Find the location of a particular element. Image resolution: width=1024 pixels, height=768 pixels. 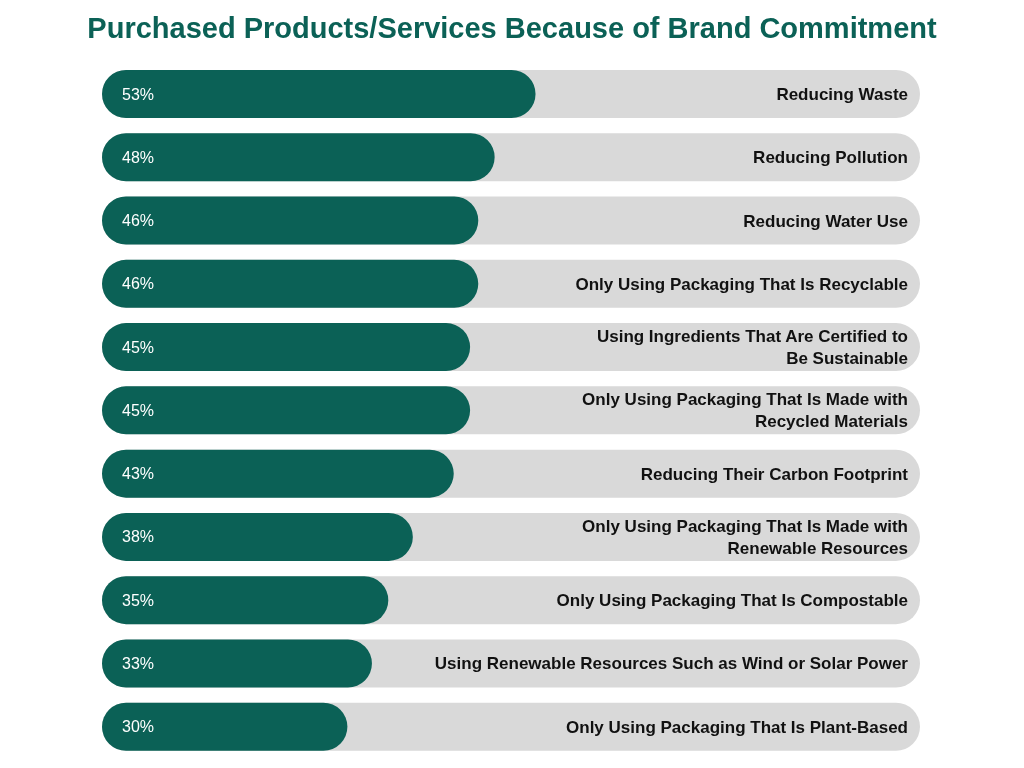

data-label: 30% is located at coordinates (138, 727).